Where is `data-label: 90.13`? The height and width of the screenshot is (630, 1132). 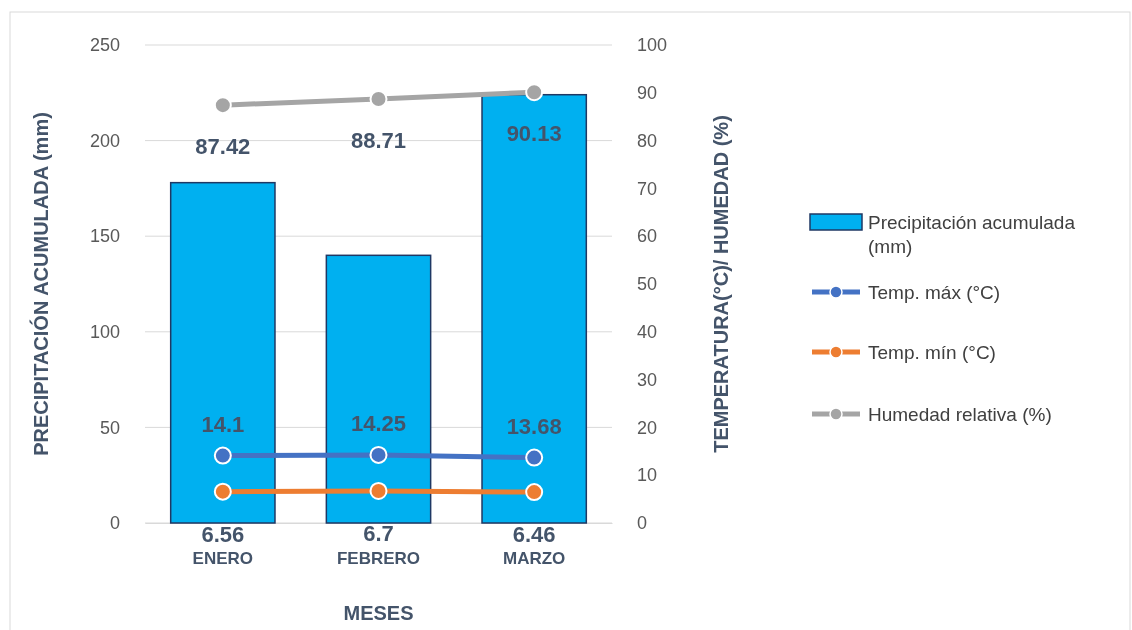
data-label: 90.13 is located at coordinates (534, 134).